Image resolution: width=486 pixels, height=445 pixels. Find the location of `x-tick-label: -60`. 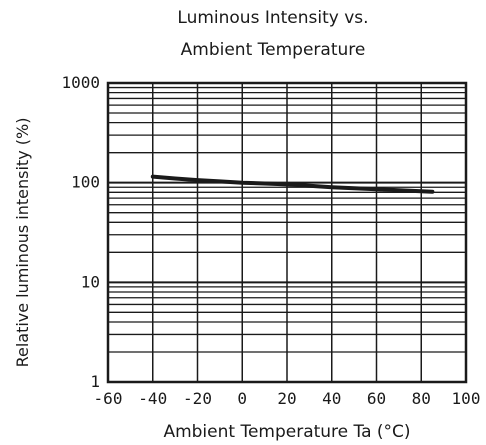

x-tick-label: -60 is located at coordinates (108, 398).